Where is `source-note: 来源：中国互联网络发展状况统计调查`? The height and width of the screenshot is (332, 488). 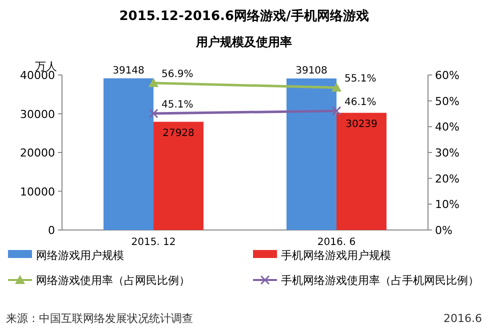 source-note: 来源：中国互联网络发展状况统计调查 is located at coordinates (99, 318).